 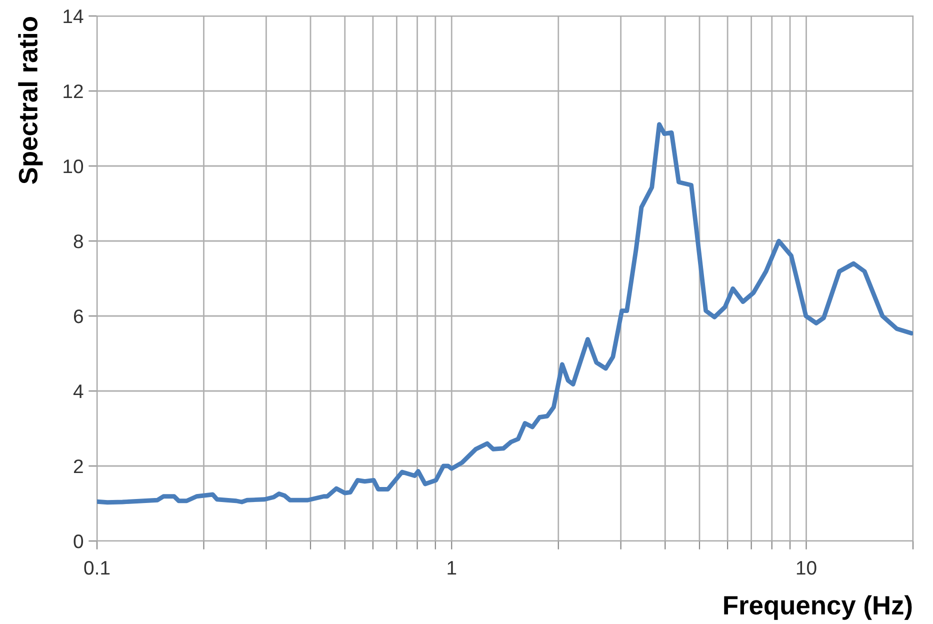 I want to click on y-tick-label: 12, so click(x=73, y=91).